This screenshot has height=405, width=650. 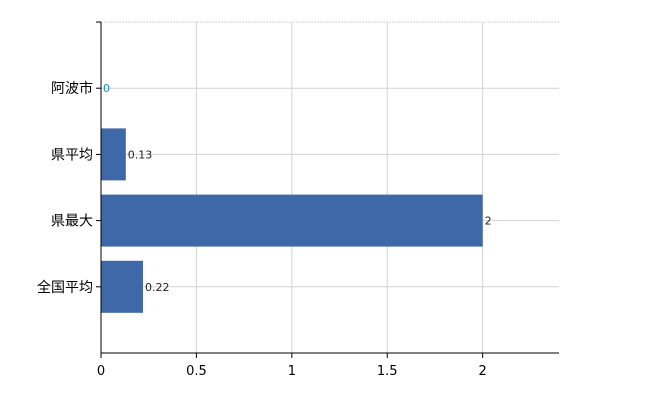 What do you see at coordinates (72, 222) in the screenshot?
I see `y-tick-label: 県最大` at bounding box center [72, 222].